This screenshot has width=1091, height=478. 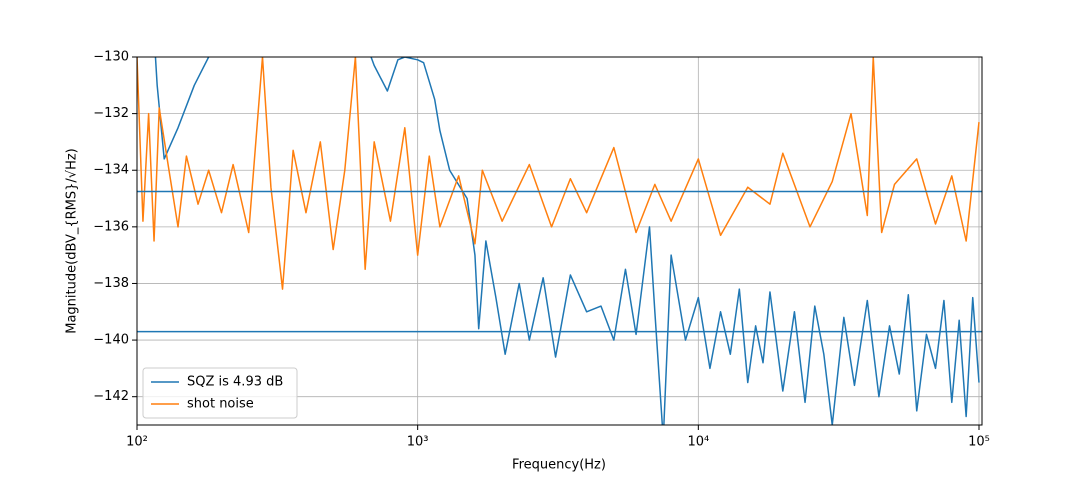 I want to click on legend-box, so click(x=220, y=393).